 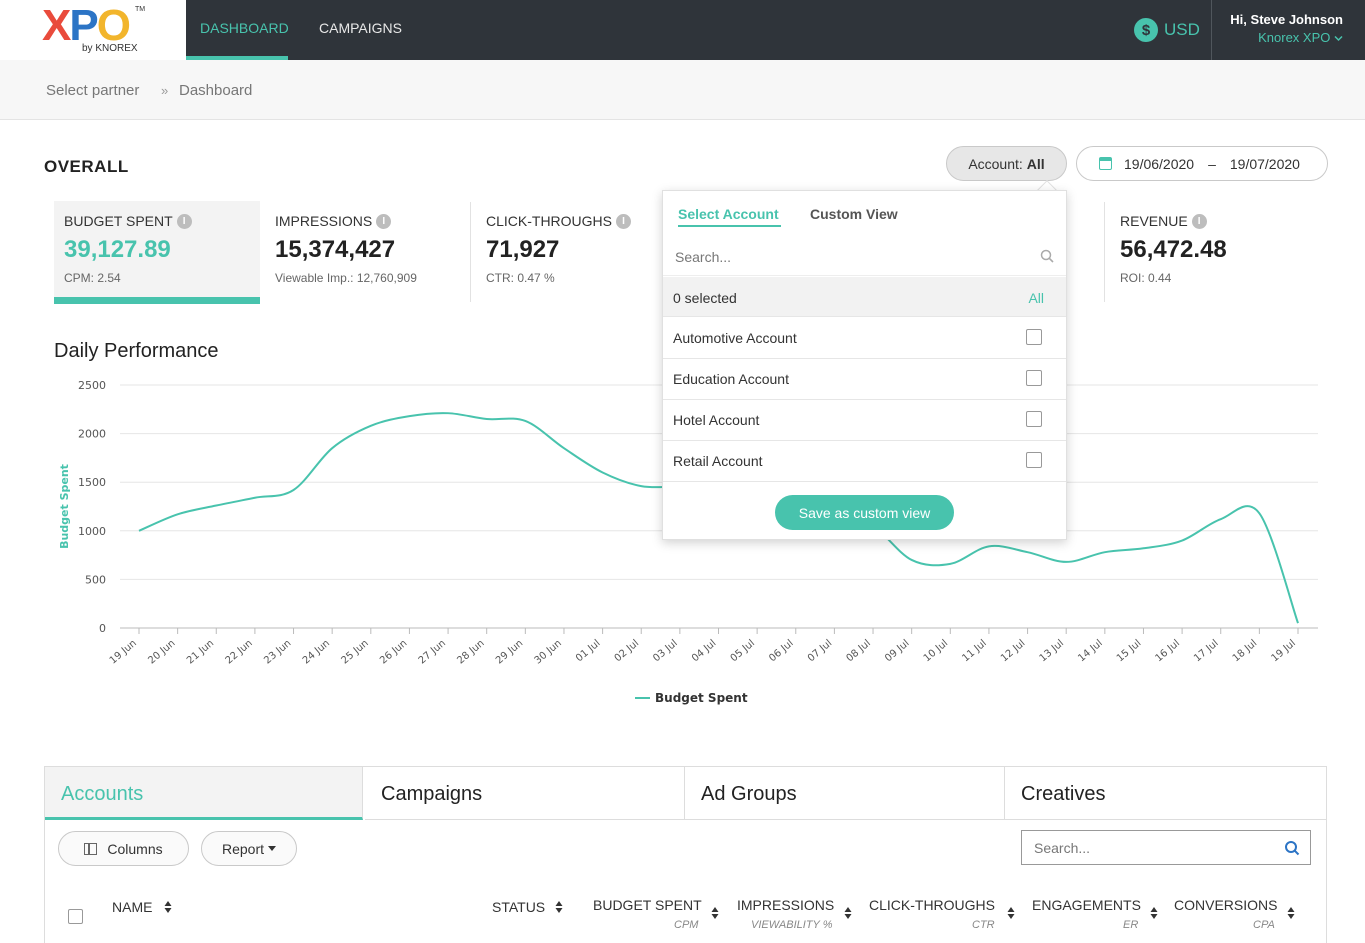 I want to click on column-subheader-cpm: CPM, so click(x=686, y=925).